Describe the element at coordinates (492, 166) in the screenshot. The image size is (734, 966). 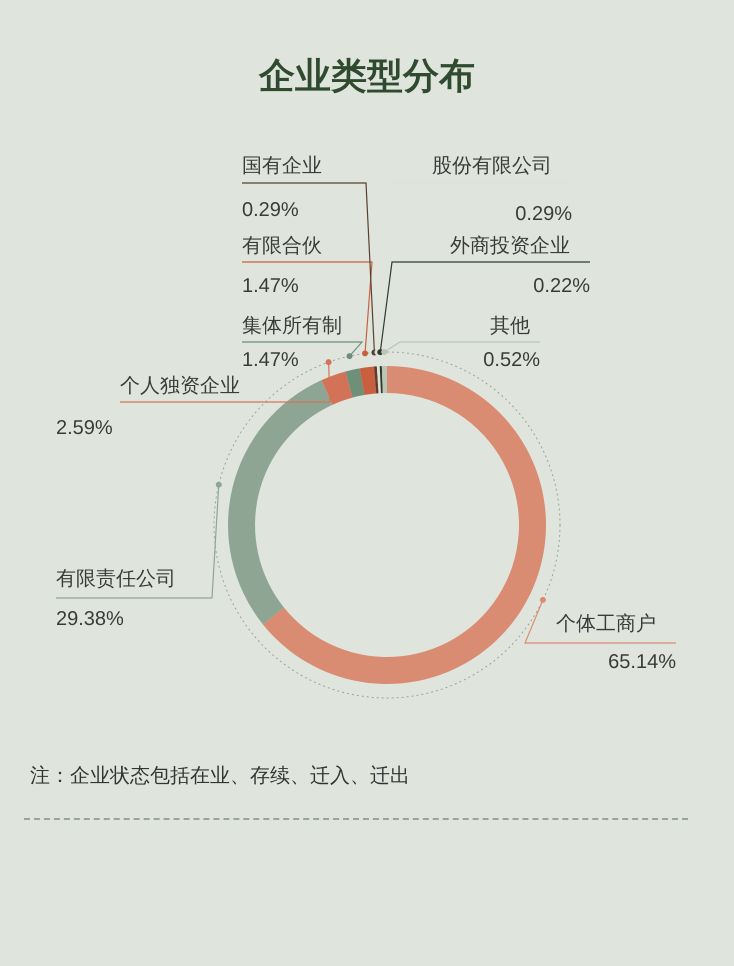
I see `slice-label: 股份有限公司` at that location.